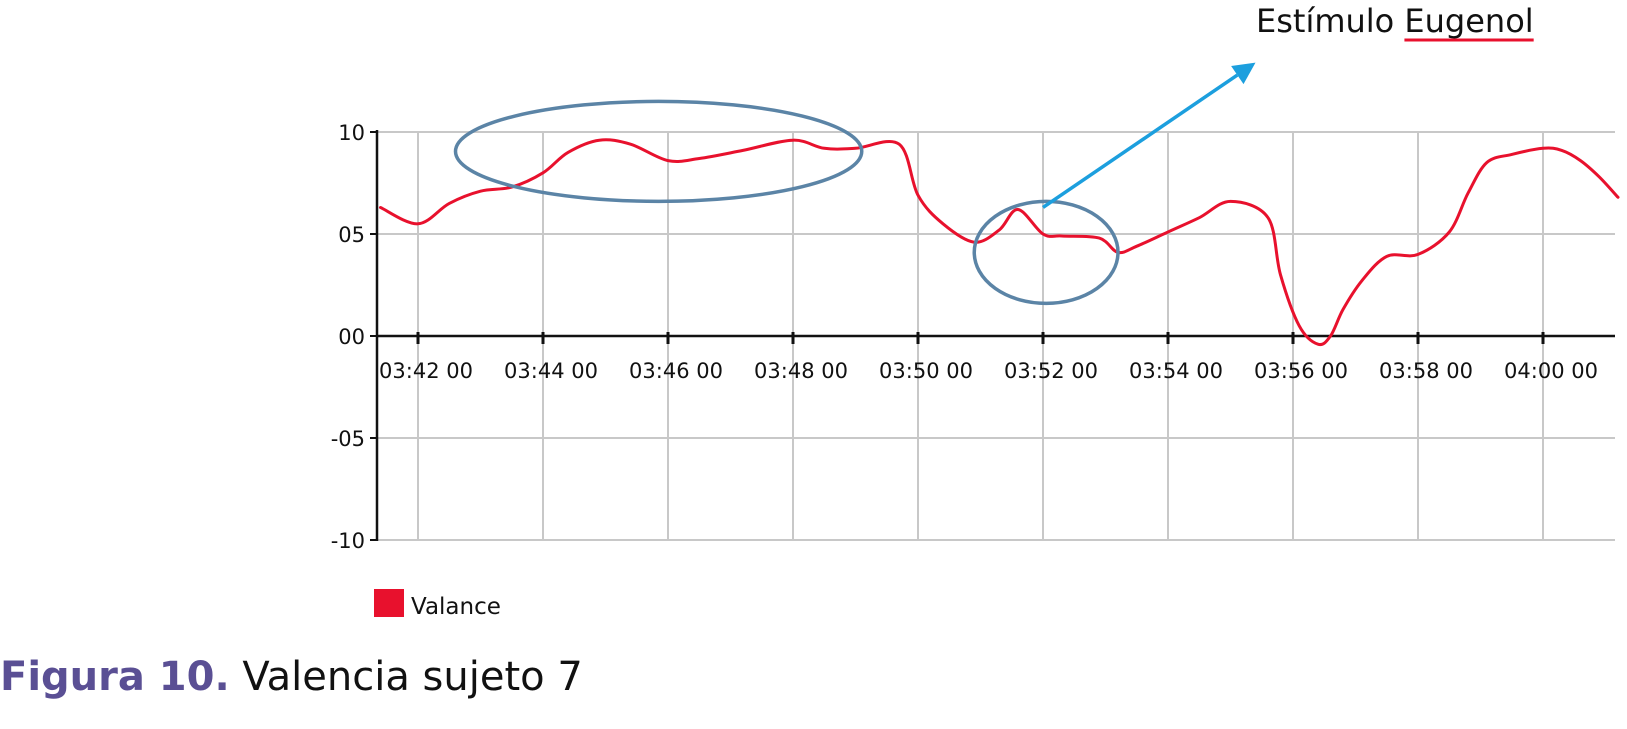 The image size is (1627, 729). I want to click on figure-caption: Figura 10. Valencia sujeto 7, so click(291, 677).